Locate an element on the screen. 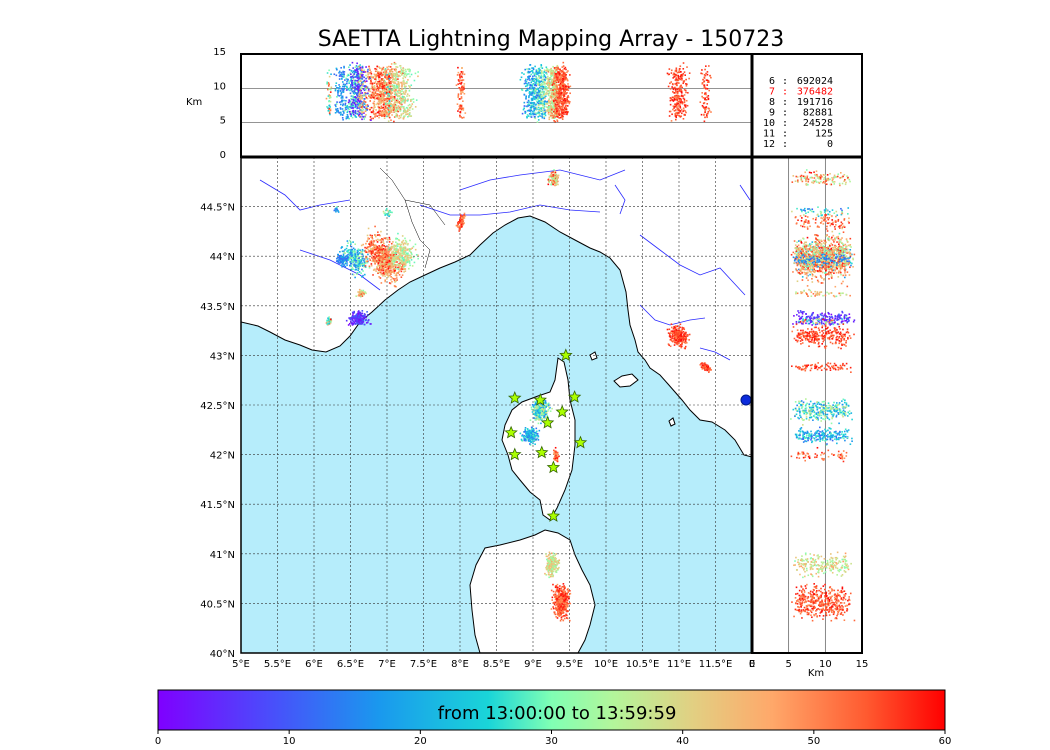 This screenshot has height=750, width=1050. colorbar-tick-label: 60 is located at coordinates (945, 741).